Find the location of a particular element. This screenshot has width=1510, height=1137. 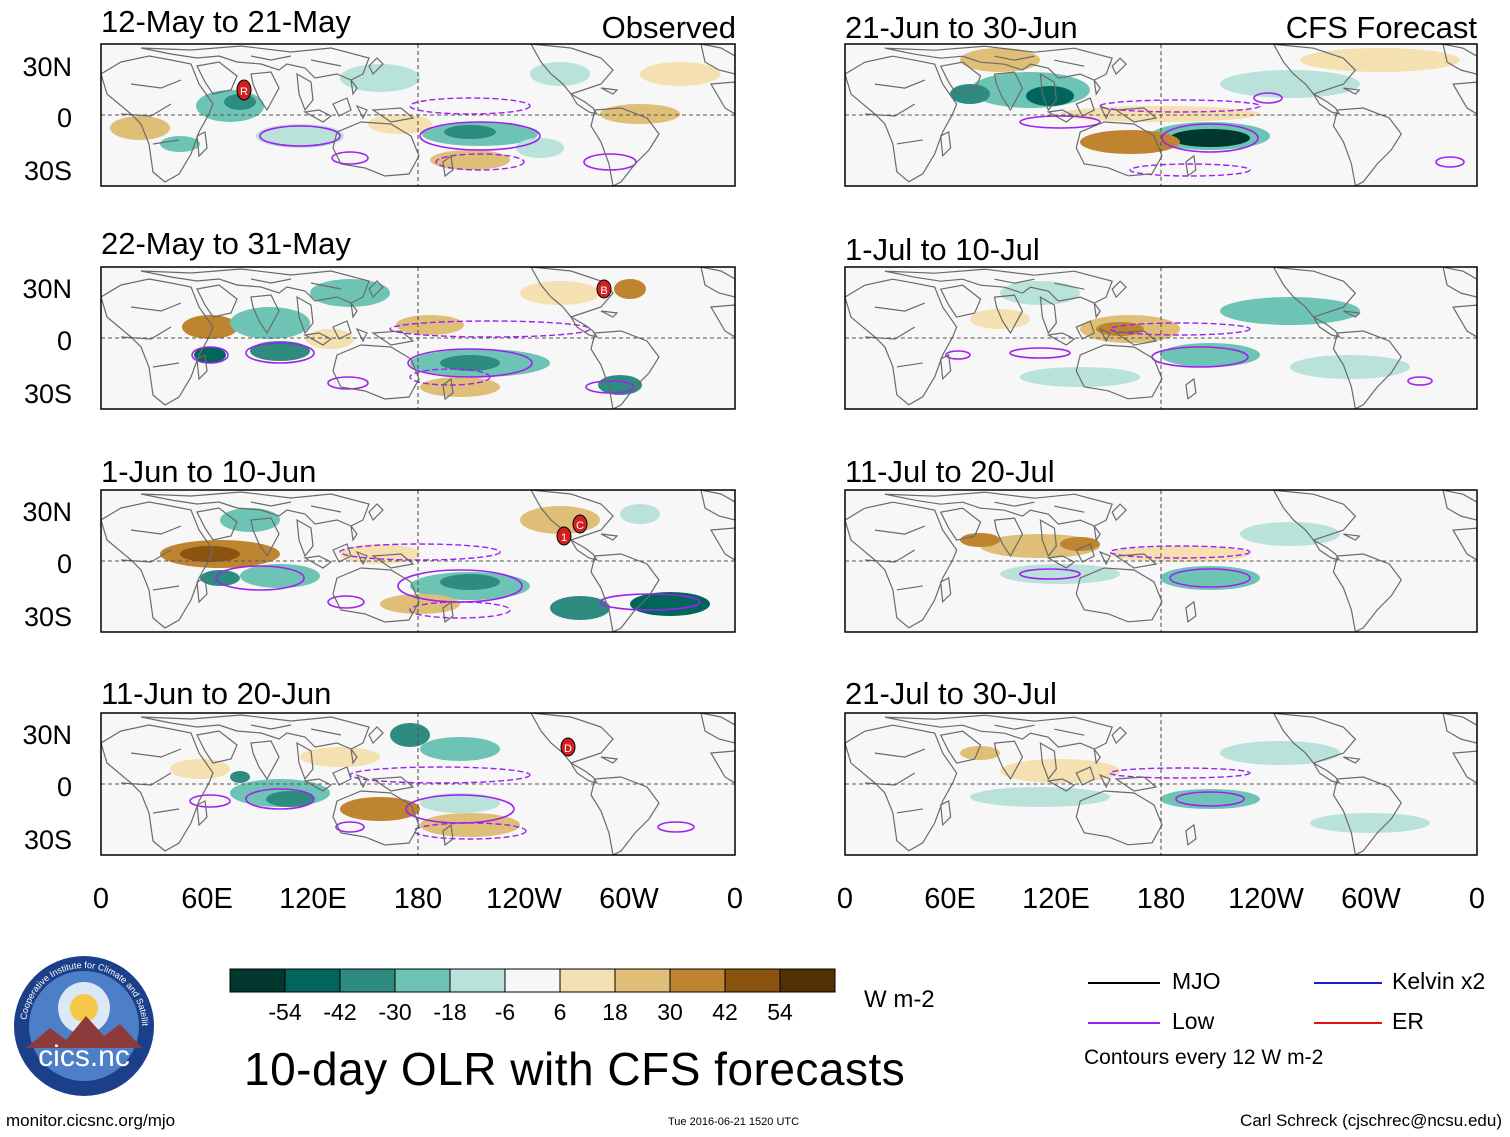

footer-author: Carl Schreck (cjschrec@ncsu.edu) is located at coordinates (1371, 1120).